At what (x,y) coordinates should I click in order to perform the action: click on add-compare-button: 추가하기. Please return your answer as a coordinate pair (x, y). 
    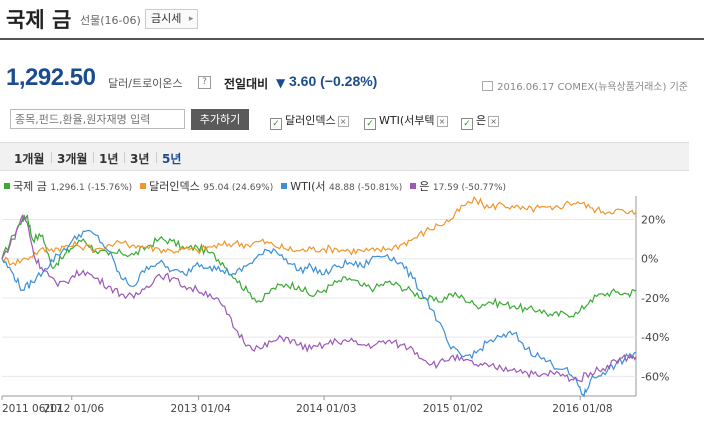
    Looking at the image, I should click on (220, 119).